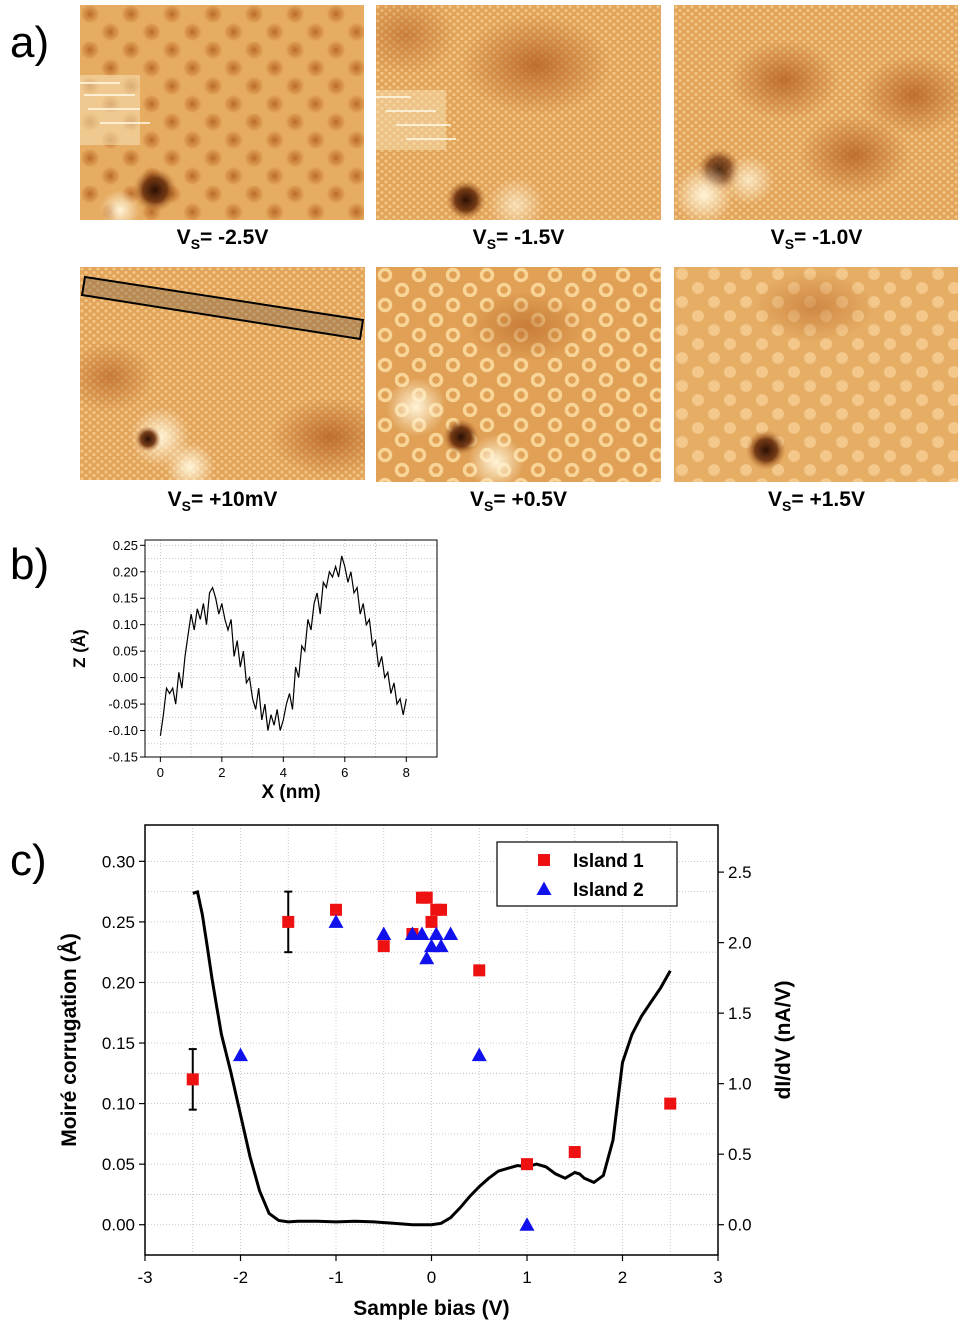  What do you see at coordinates (783, 1040) in the screenshot?
I see `y2-axis-label: dI/dV (nA/V)` at bounding box center [783, 1040].